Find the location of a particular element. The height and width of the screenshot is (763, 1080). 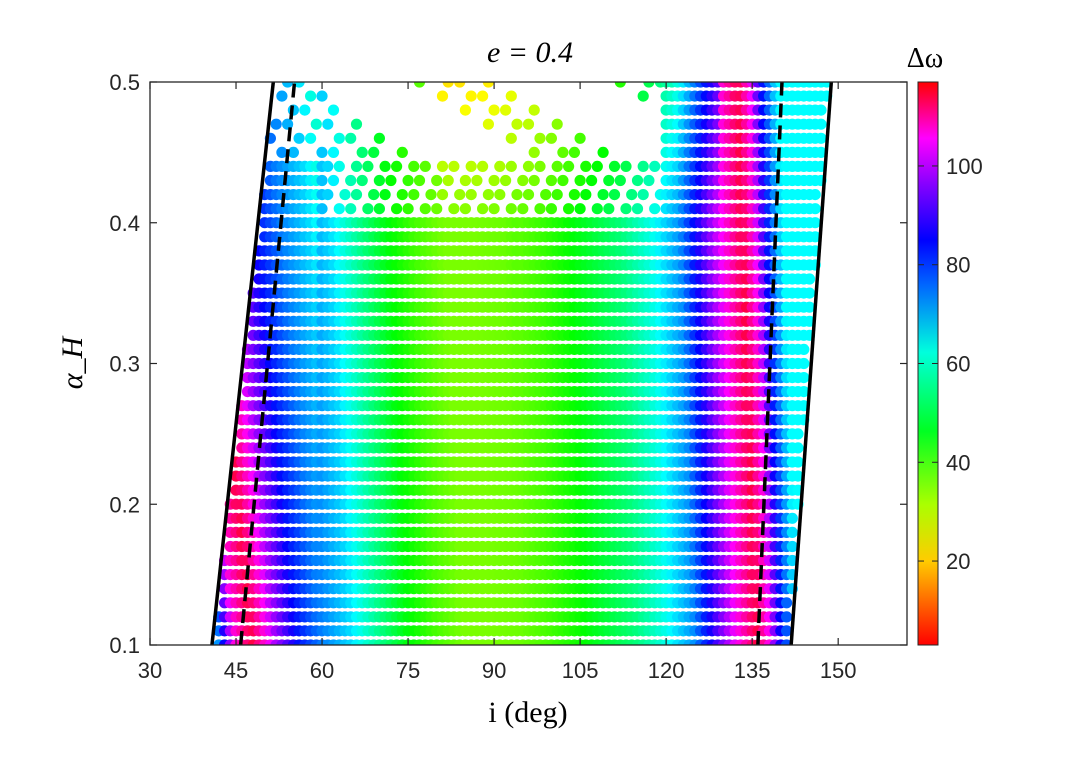

x-tick-label: 150 is located at coordinates (838, 670).